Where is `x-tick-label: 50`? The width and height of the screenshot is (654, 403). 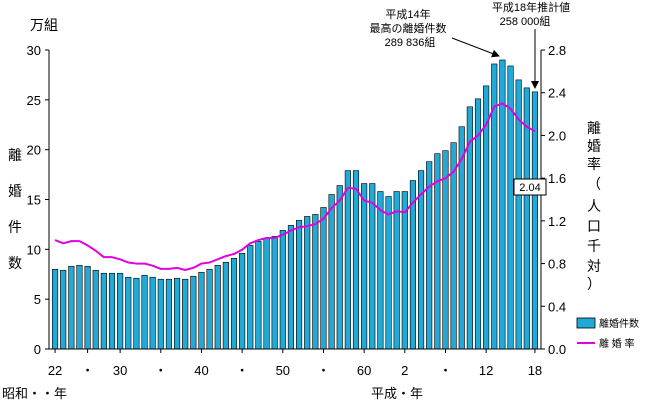 x-tick-label: 50 is located at coordinates (283, 370).